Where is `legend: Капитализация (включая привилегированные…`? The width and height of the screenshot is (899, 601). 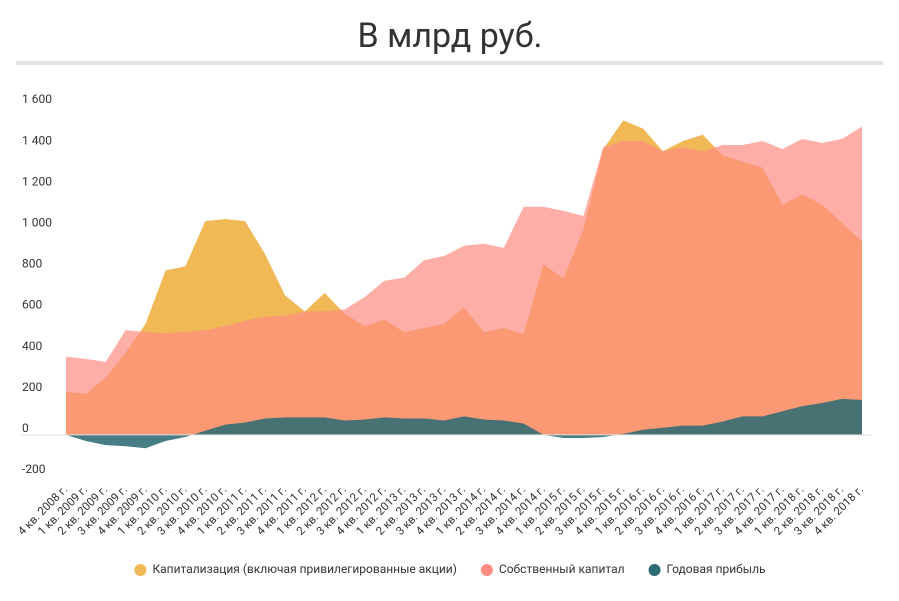 legend: Капитализация (включая привилегированные… is located at coordinates (450, 569).